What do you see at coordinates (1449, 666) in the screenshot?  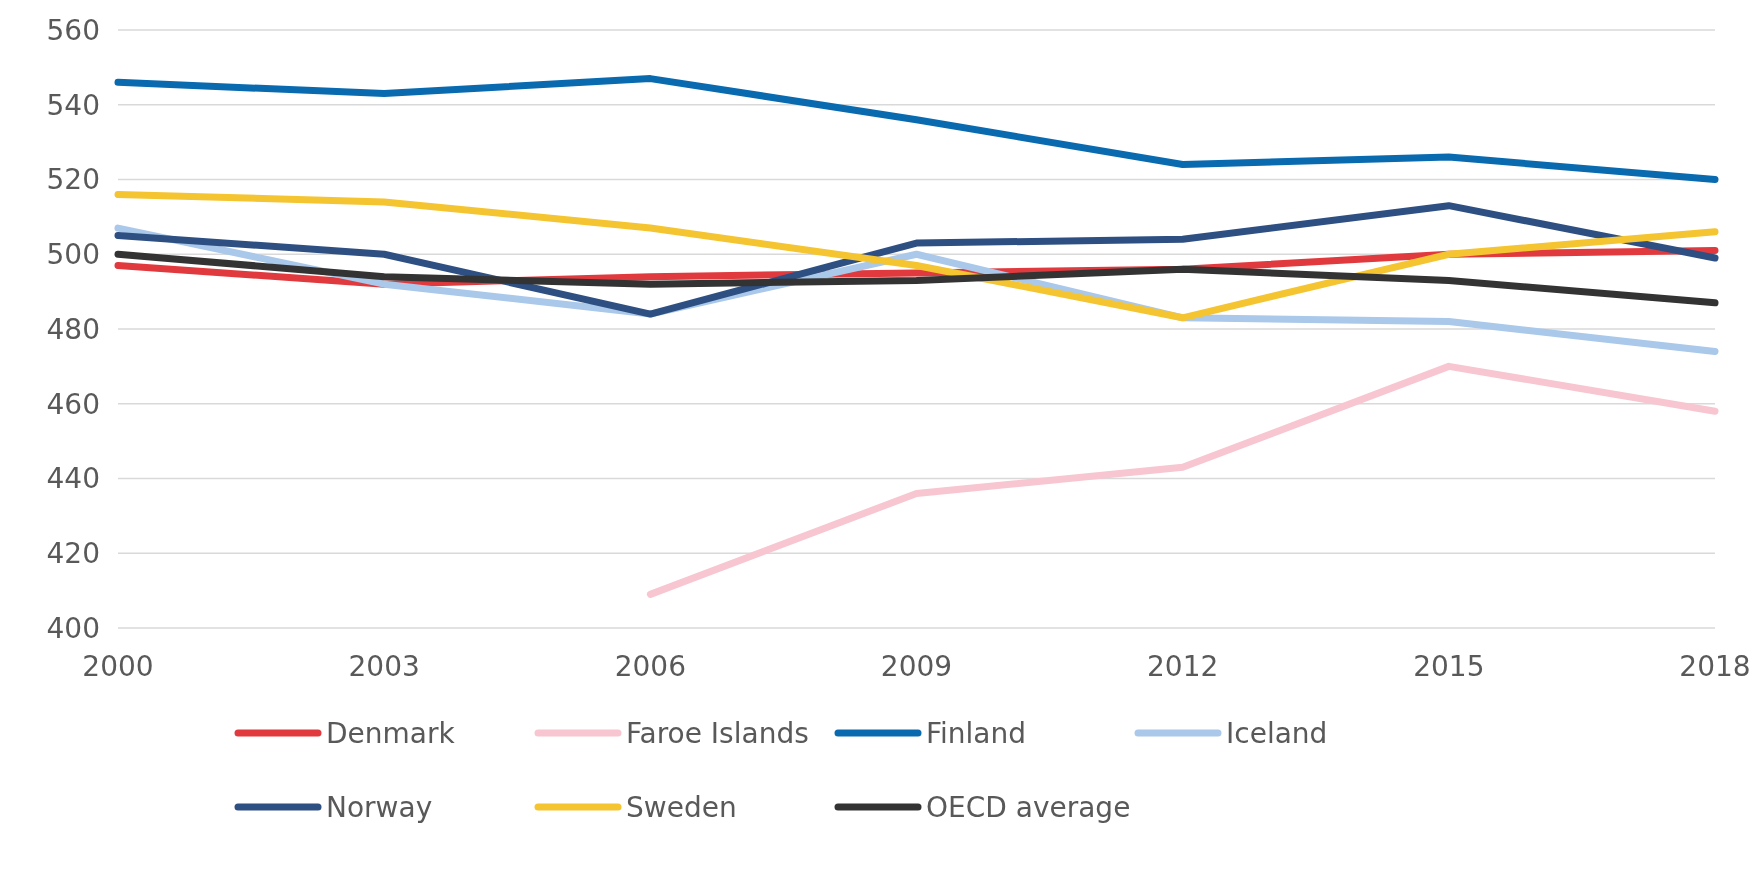 I see `x-tick-label: 2015` at bounding box center [1449, 666].